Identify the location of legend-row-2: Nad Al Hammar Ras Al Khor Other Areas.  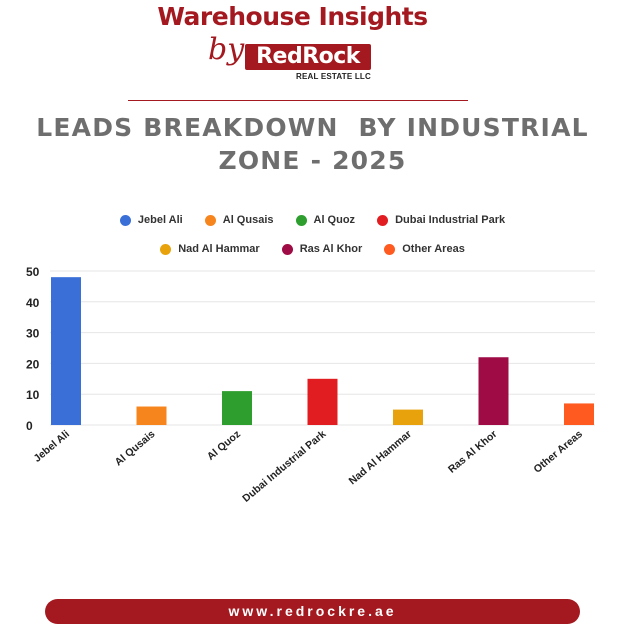
(312, 249).